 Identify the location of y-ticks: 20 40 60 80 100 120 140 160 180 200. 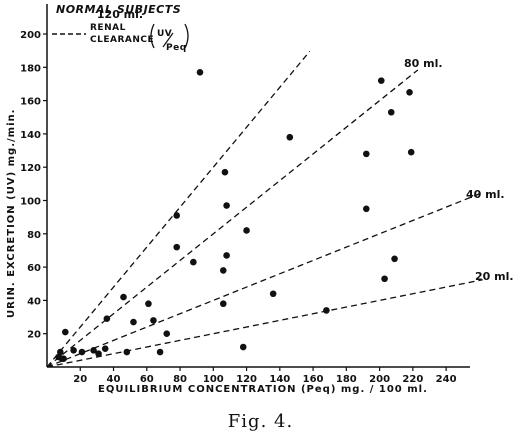
(33, 185).